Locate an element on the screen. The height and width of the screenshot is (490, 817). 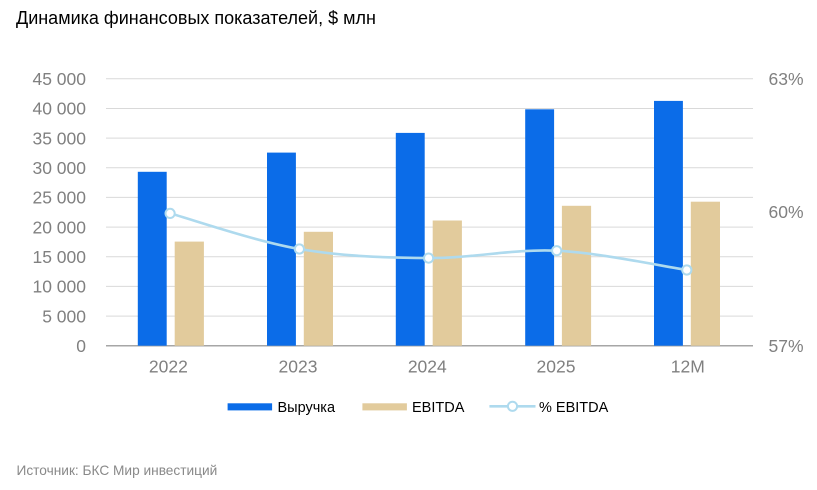
svg-text: 2023 is located at coordinates (298, 366).